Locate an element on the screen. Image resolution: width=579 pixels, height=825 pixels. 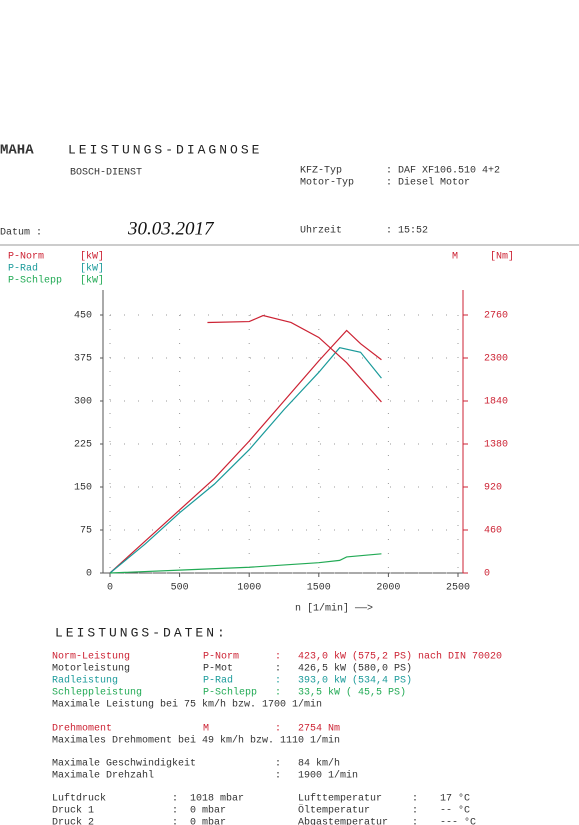
legend-name: P-Schlepp is located at coordinates (35, 281).